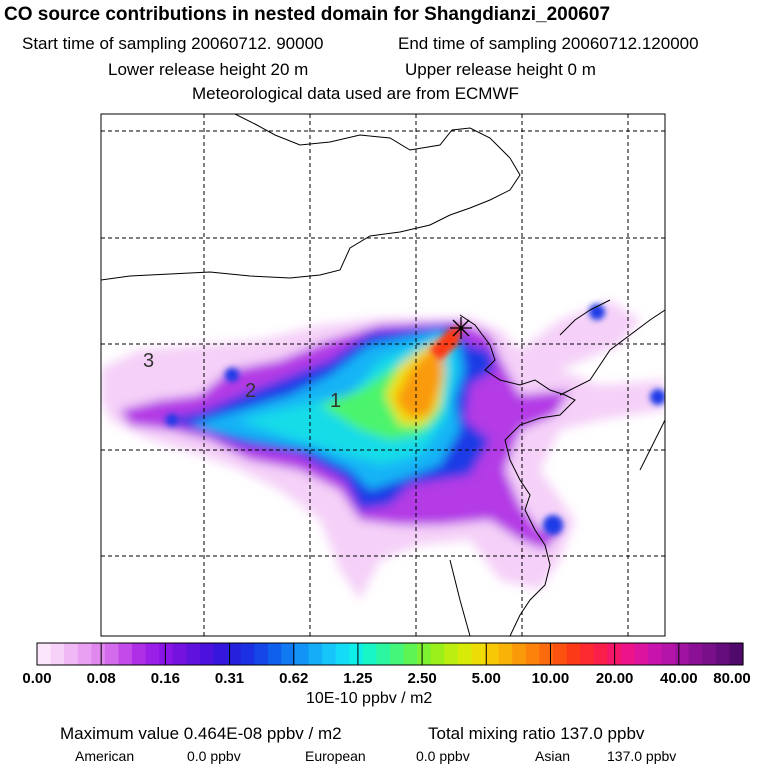  I want to click on colorbar-tick-label: 0.16, so click(165, 678).